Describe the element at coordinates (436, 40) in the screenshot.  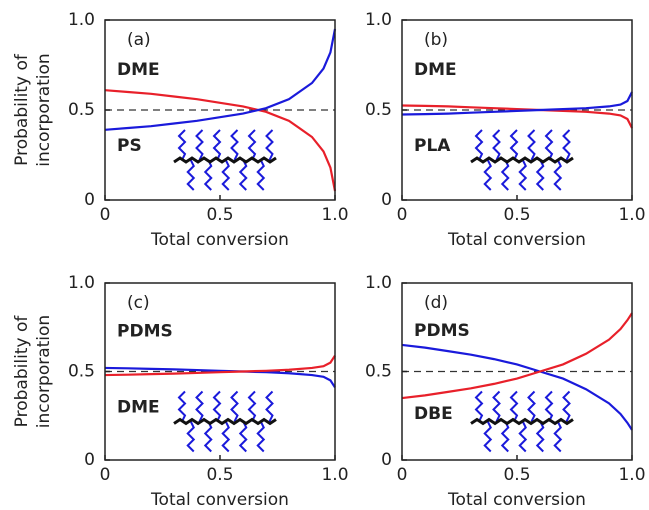
I see `panel-label: (b)` at that location.